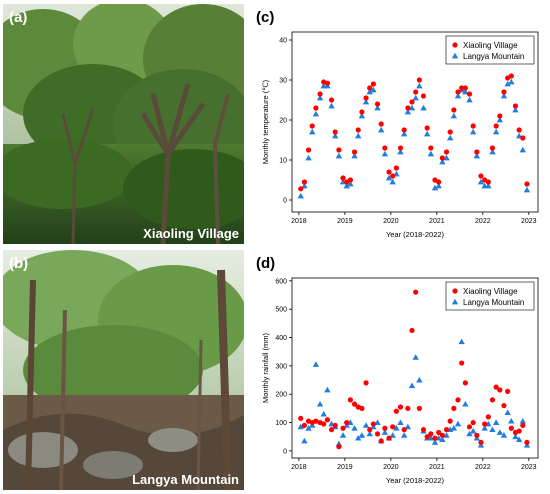  Describe the element at coordinates (18, 17) in the screenshot. I see `panel-label-a: (a)` at that location.